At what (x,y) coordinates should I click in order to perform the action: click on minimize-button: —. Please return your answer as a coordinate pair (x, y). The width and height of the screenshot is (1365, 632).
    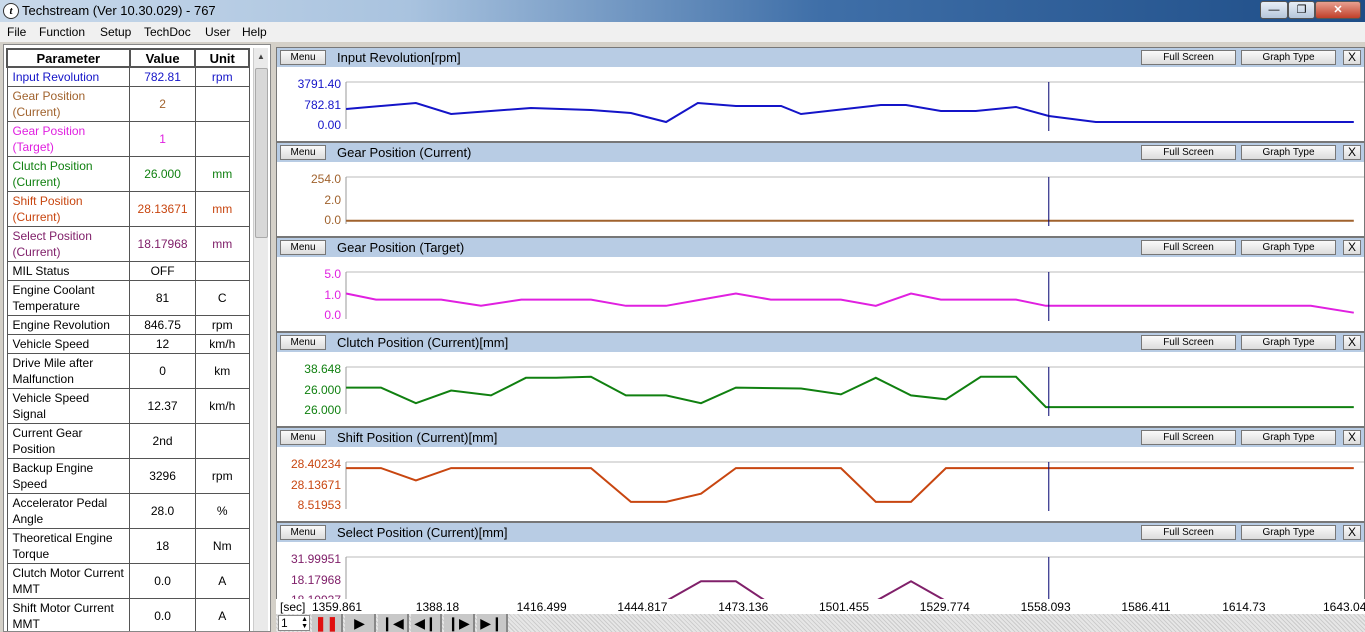
    Looking at the image, I should click on (1274, 10).